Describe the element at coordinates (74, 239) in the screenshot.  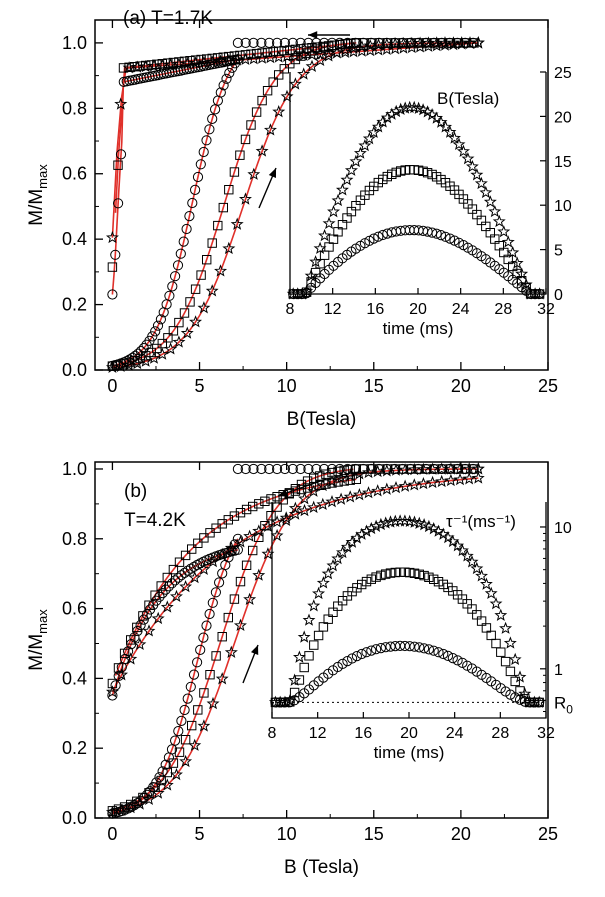
I see `y-tick-label: 0.4` at that location.